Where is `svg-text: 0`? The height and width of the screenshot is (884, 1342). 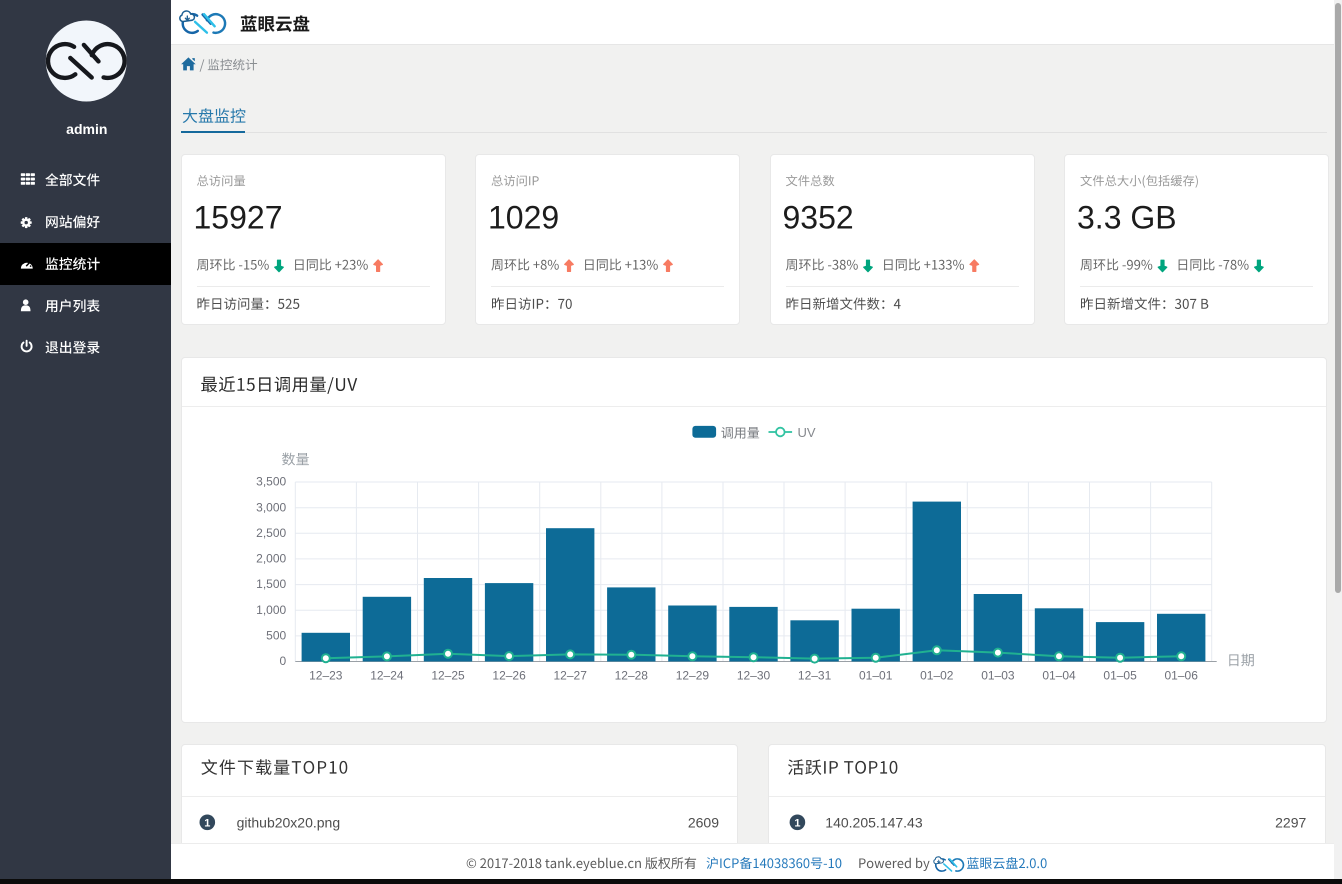 svg-text: 0 is located at coordinates (283, 661).